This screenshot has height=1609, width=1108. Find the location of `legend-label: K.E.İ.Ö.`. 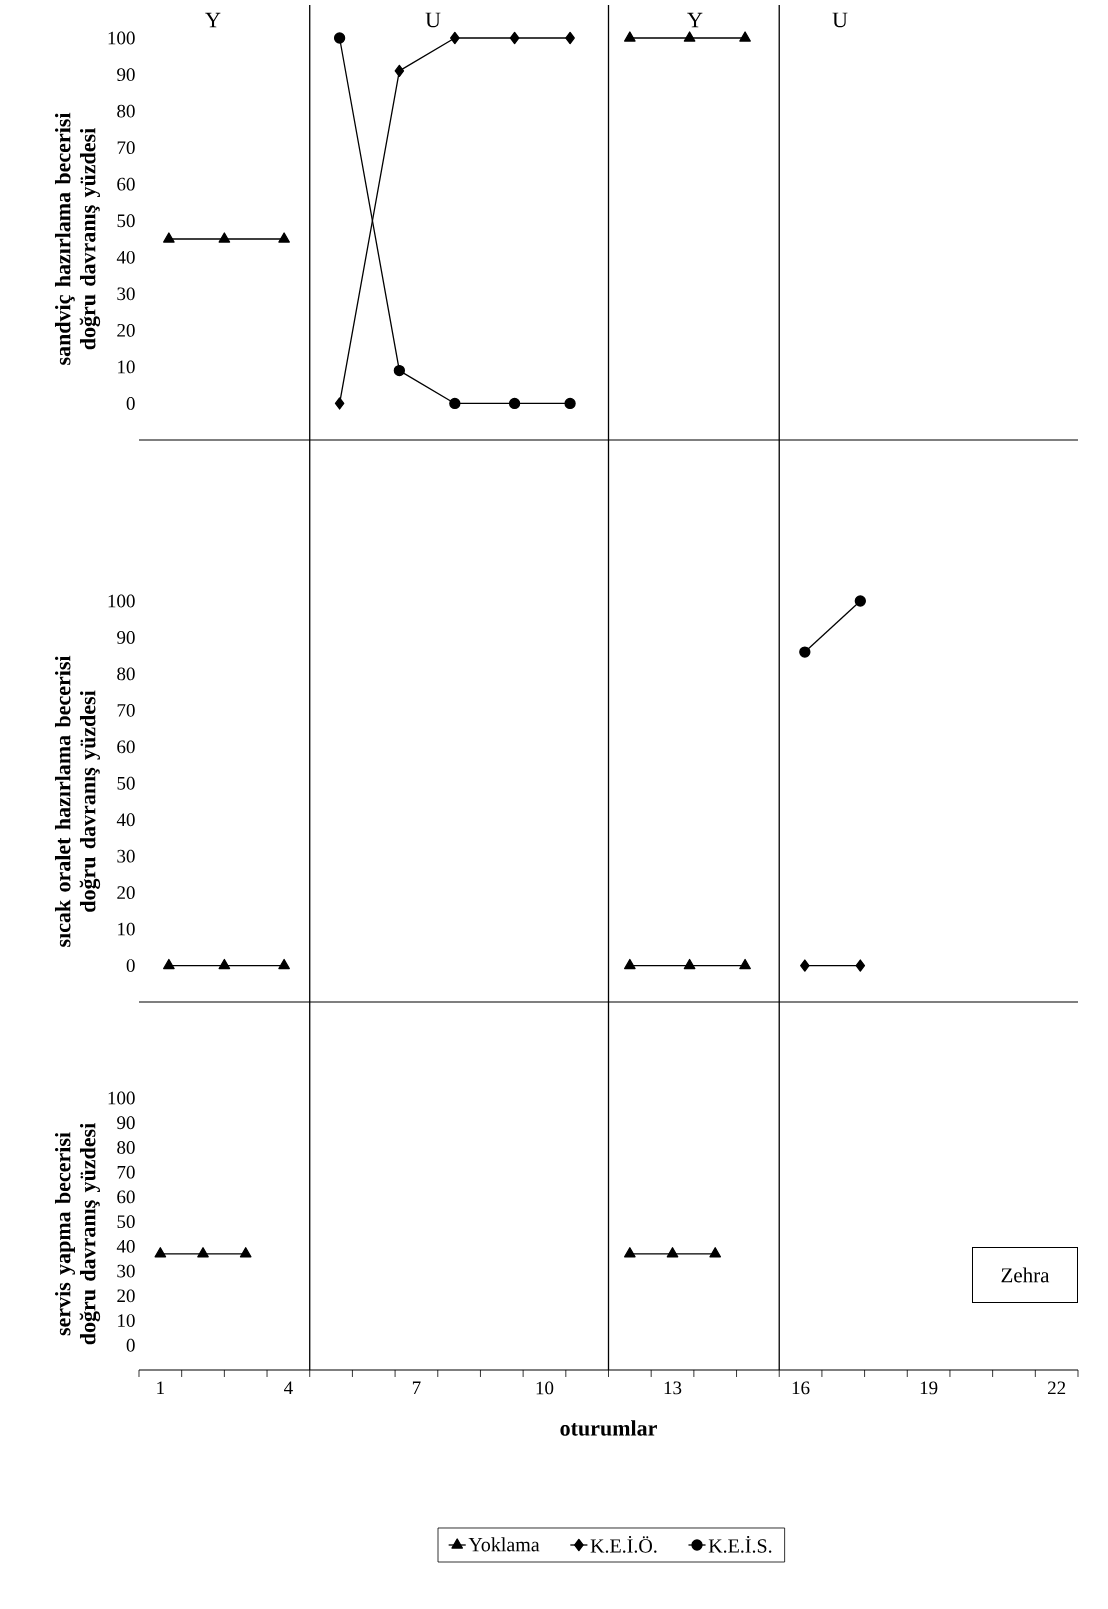

legend-label: K.E.İ.Ö. is located at coordinates (623, 1544).